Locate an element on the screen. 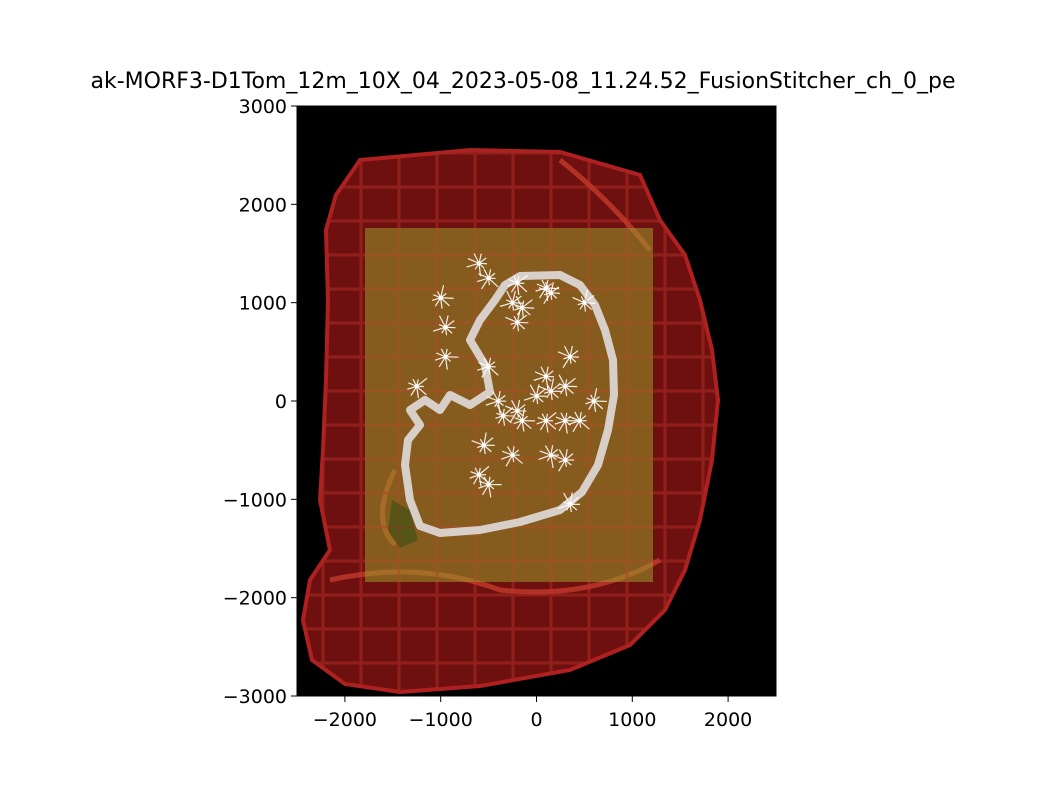 This screenshot has width=1046, height=790. y-tick-label: 3000 is located at coordinates (263, 107).